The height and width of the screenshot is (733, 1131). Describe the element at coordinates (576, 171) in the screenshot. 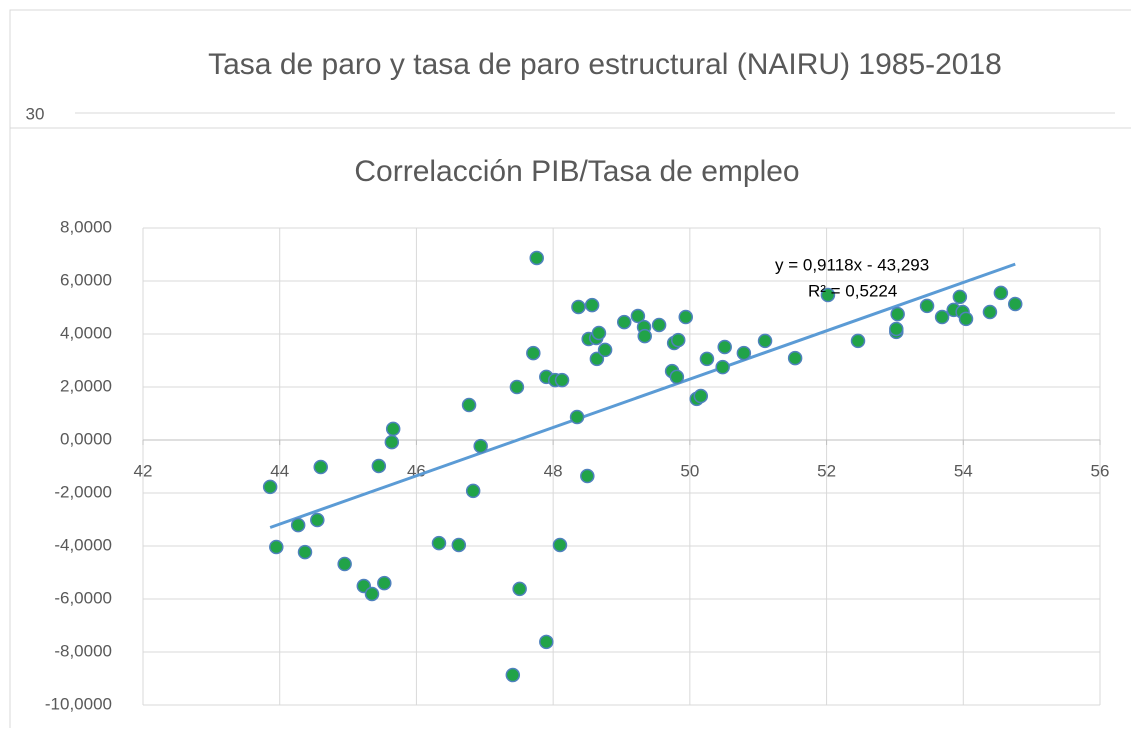

I see `chart-title: Correlacción PIB/Tasa de empleo` at that location.